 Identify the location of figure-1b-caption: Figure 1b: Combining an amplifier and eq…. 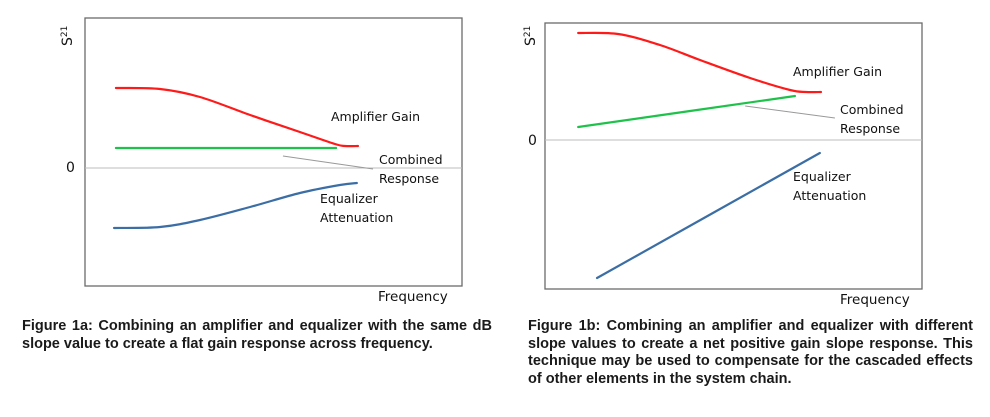
(750, 352).